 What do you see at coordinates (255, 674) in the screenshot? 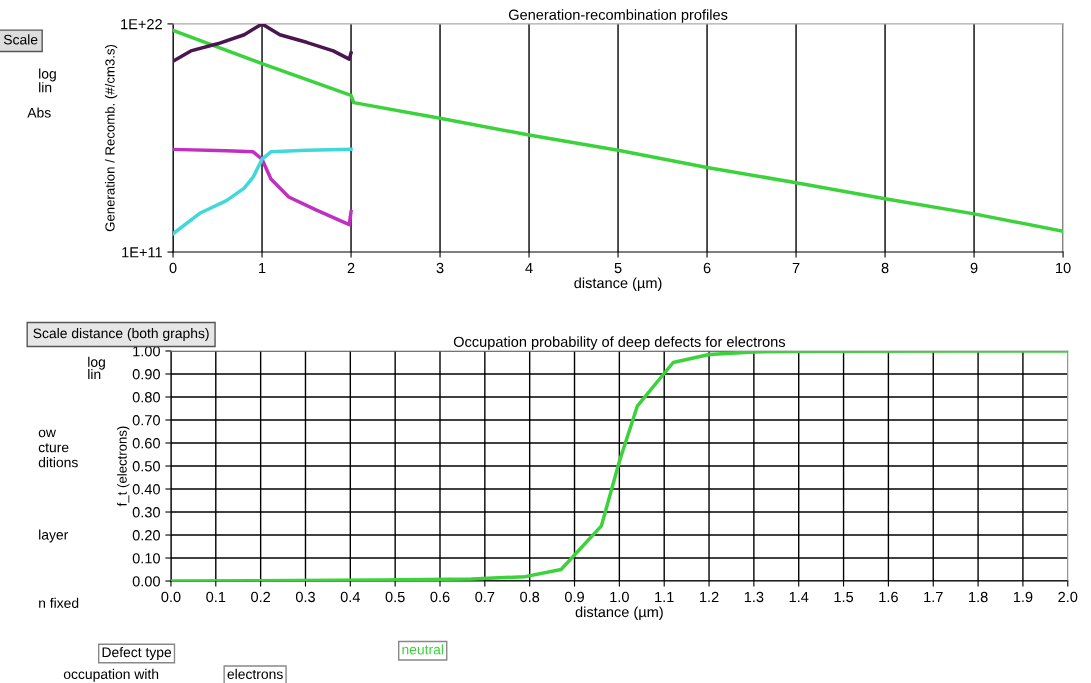
I see `text: electrons` at bounding box center [255, 674].